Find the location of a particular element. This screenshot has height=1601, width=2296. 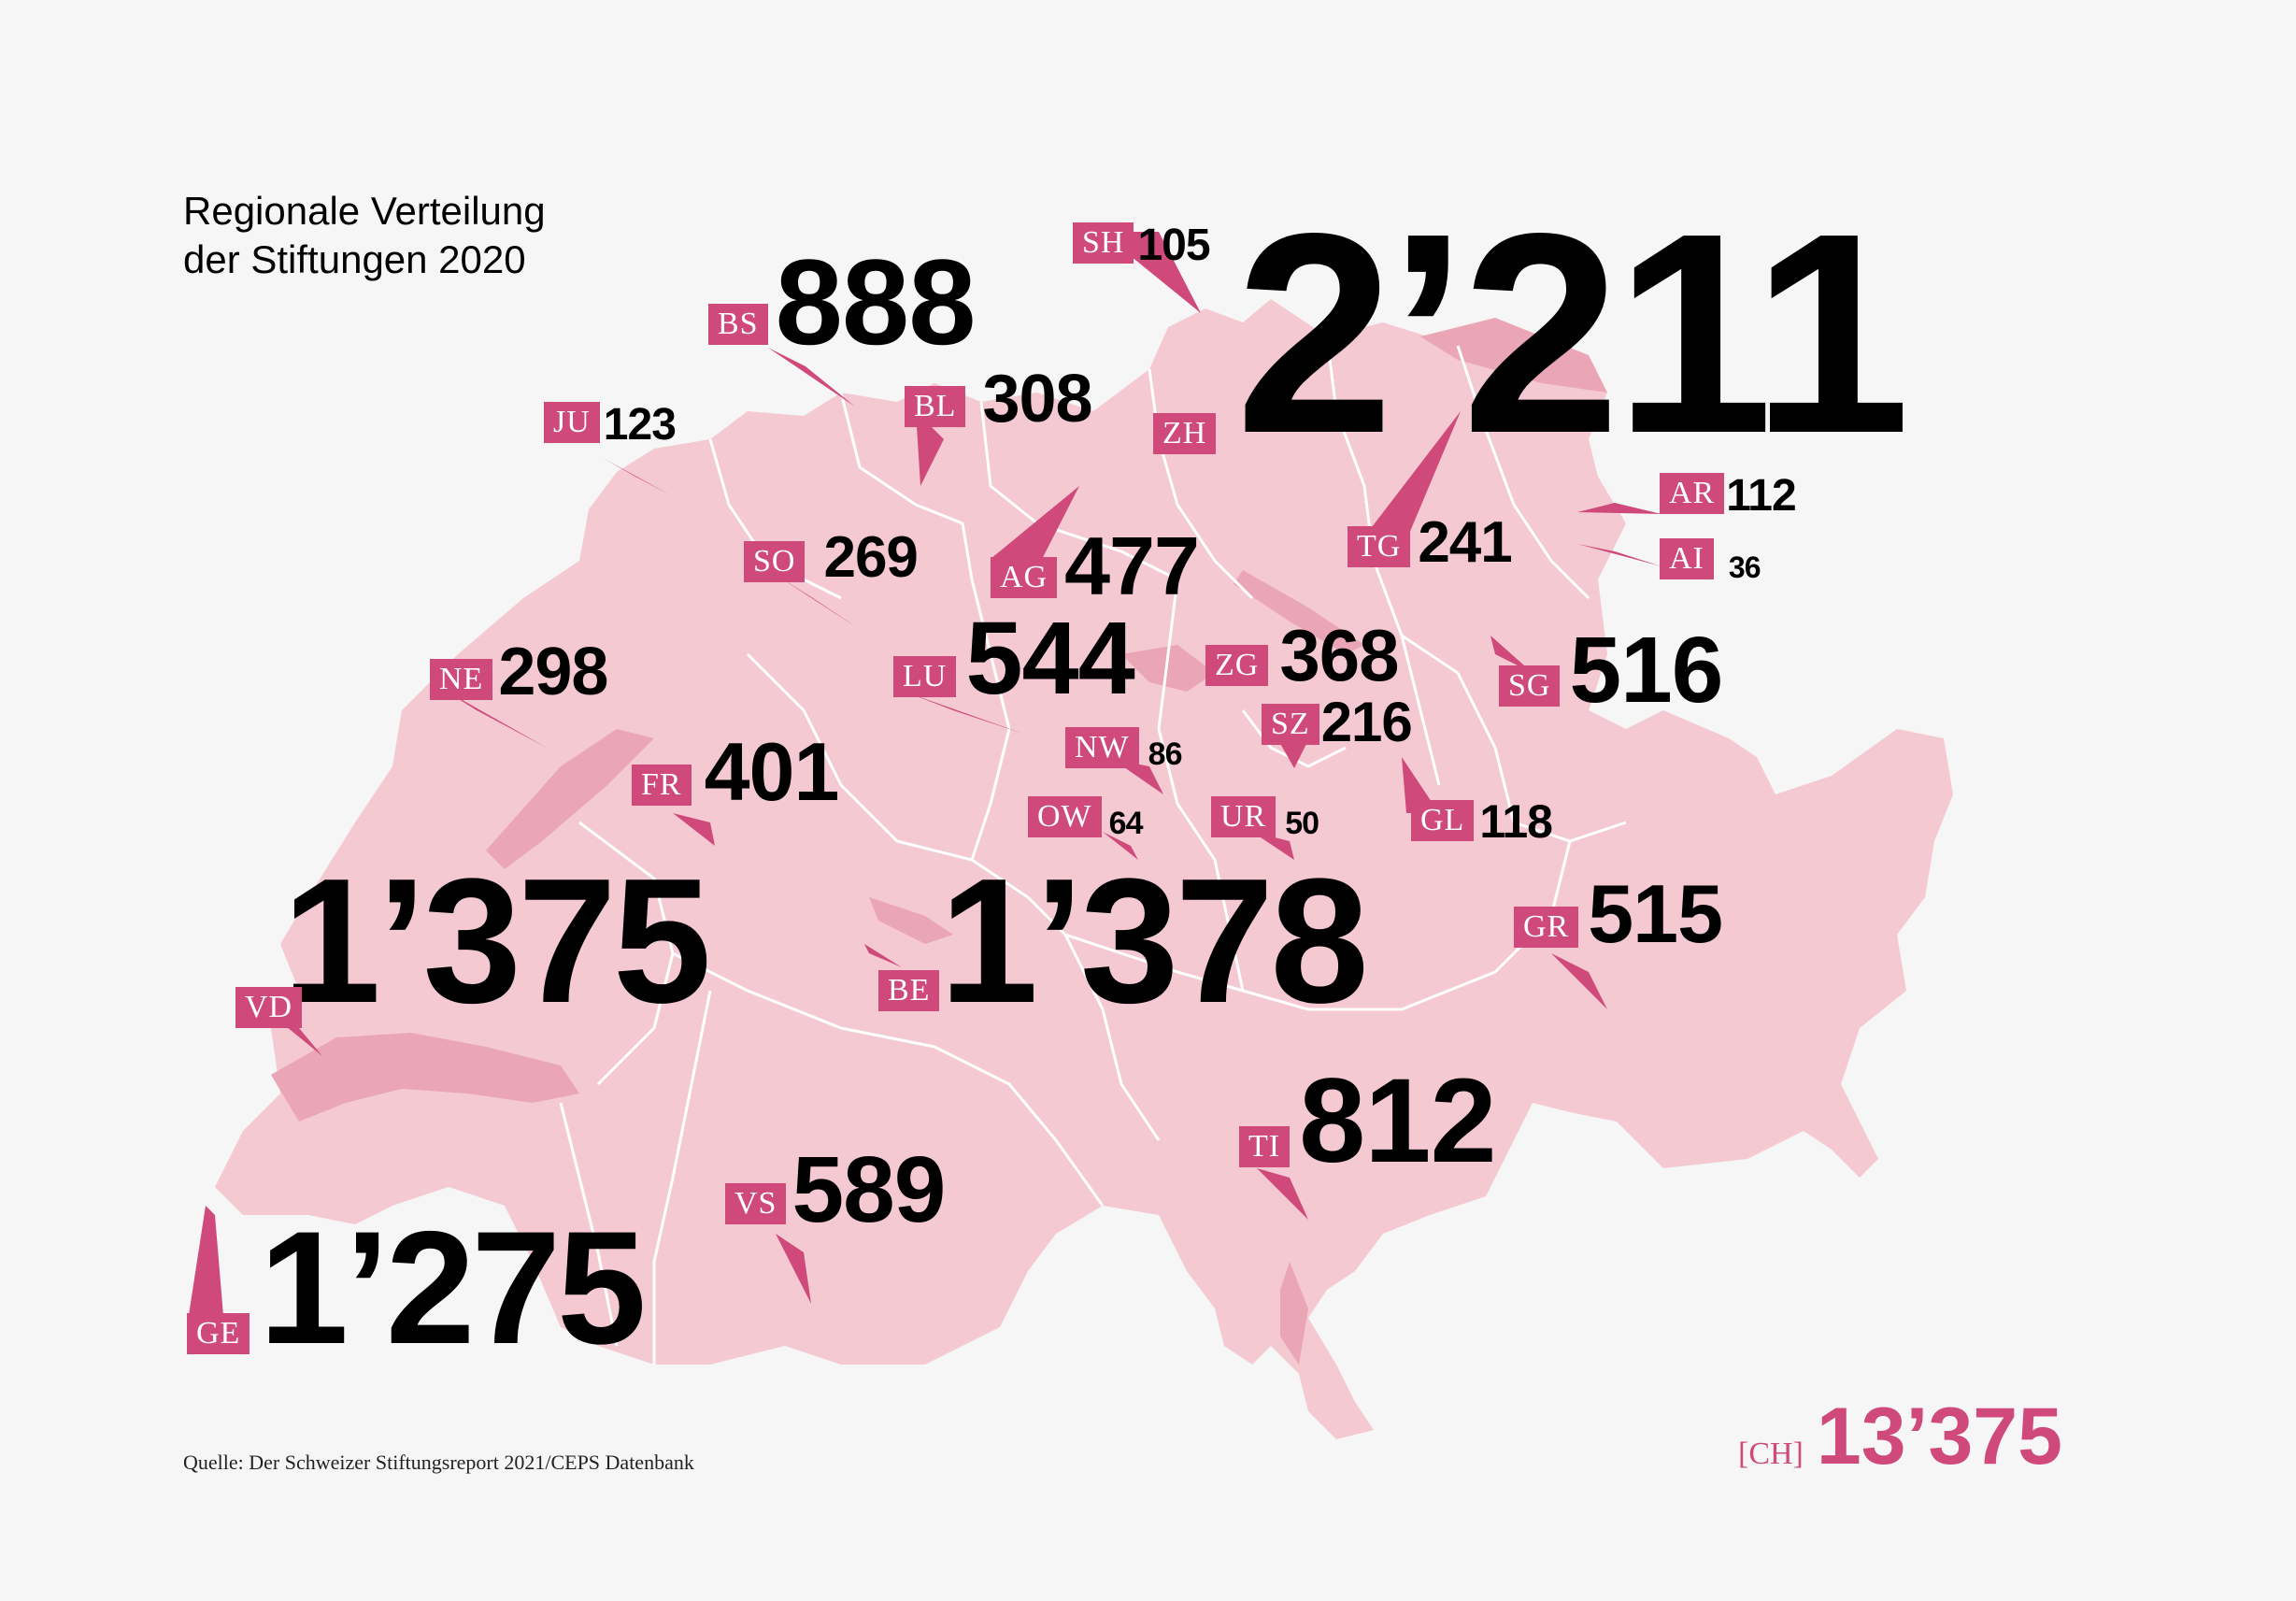

canton-count-ju: 123 is located at coordinates (640, 424).